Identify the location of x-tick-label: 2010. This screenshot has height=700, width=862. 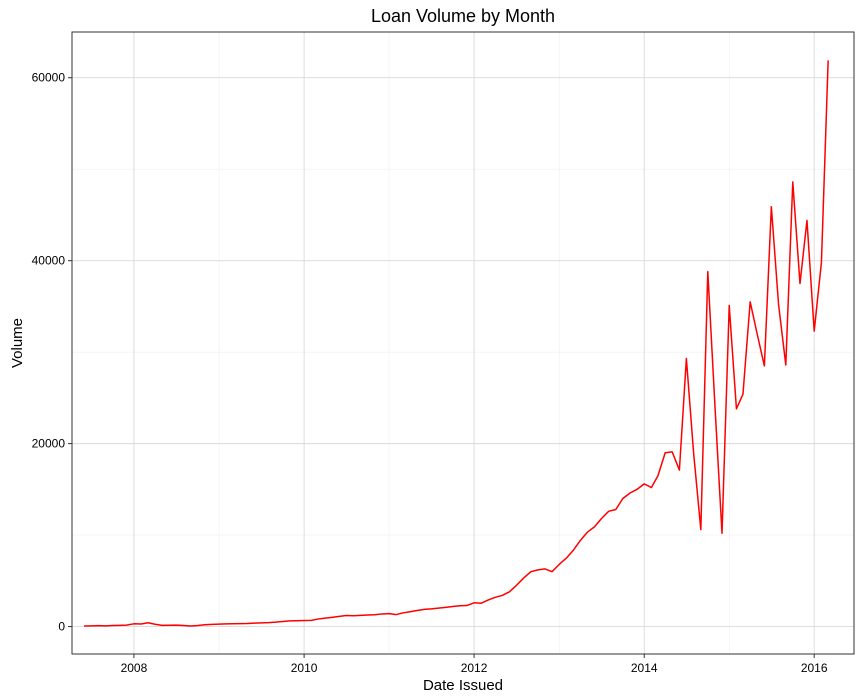
(304, 668).